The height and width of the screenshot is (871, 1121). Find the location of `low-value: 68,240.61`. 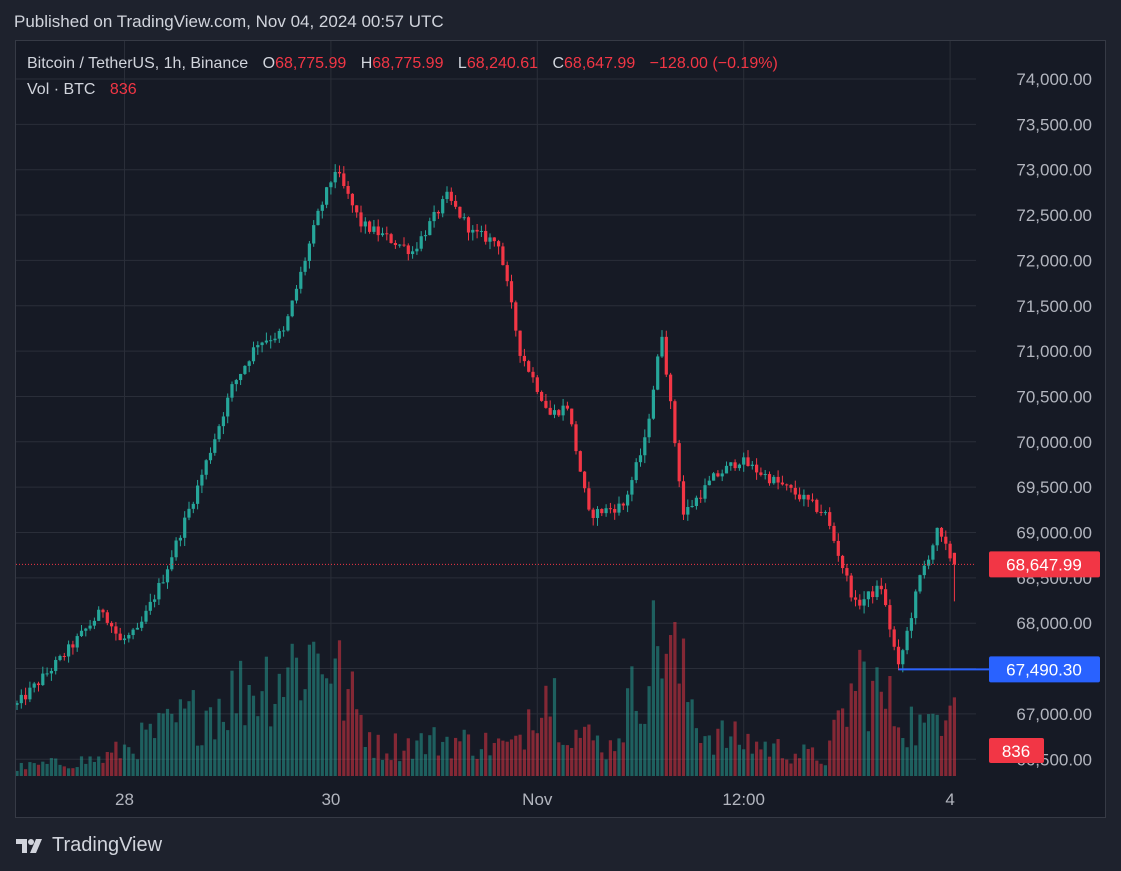

low-value: 68,240.61 is located at coordinates (502, 63).